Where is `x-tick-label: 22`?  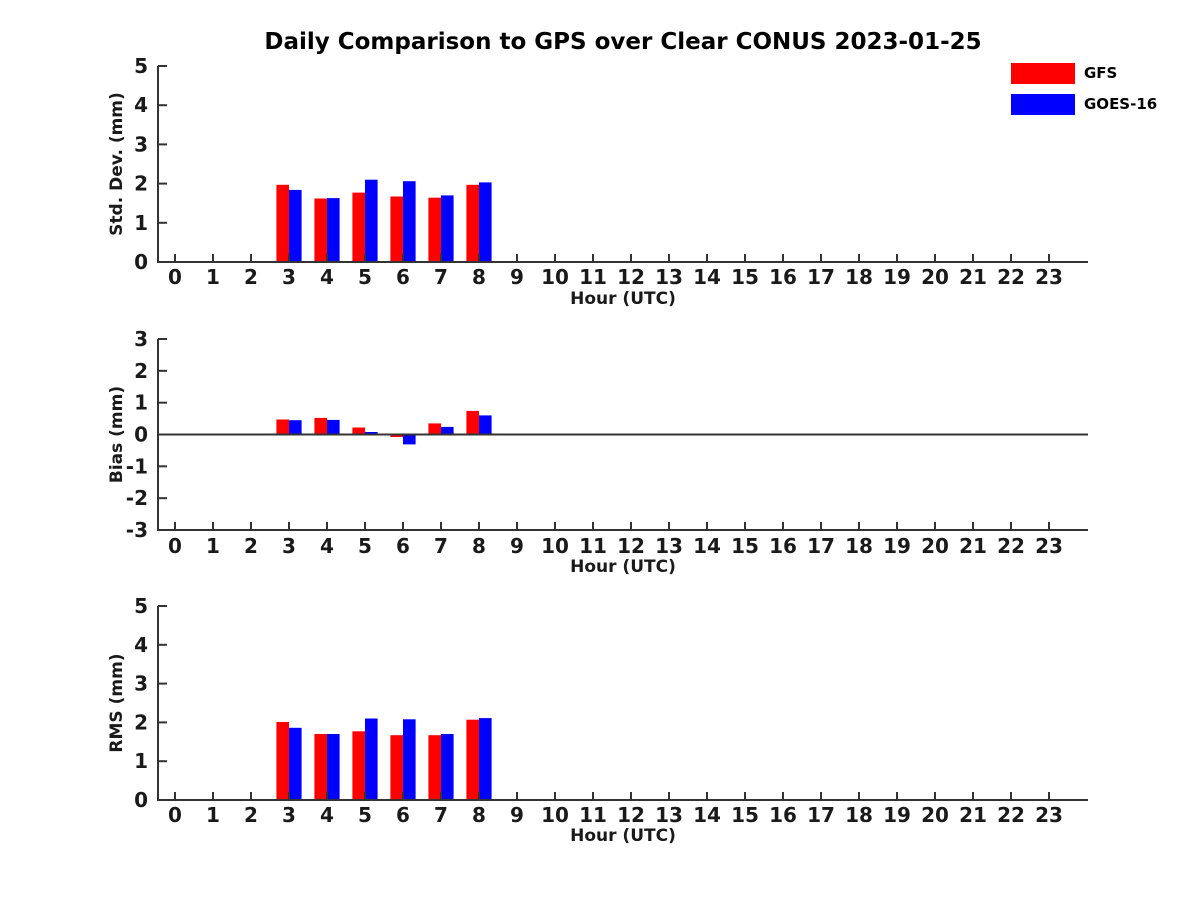
x-tick-label: 22 is located at coordinates (1011, 815).